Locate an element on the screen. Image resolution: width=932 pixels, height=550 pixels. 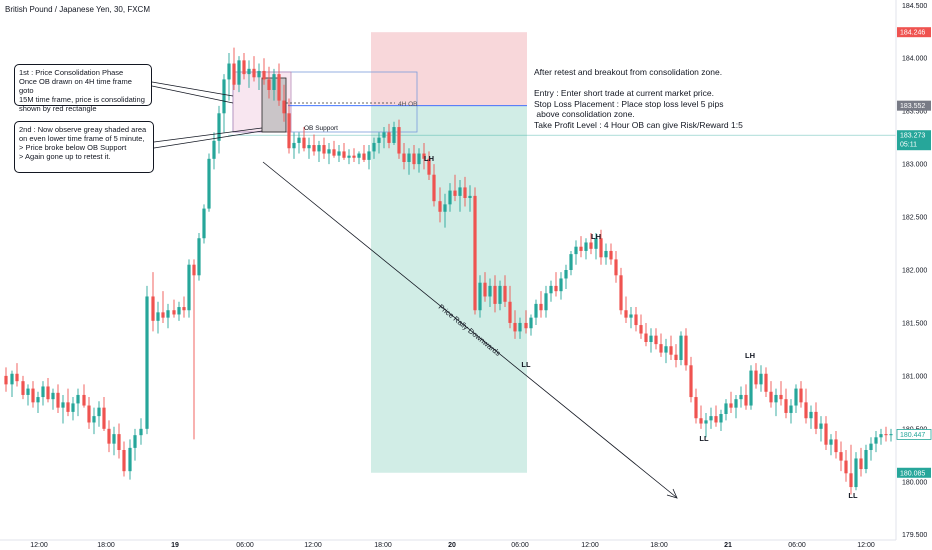
chart-title: British Pound / Japanese Yen, 30, FXCM is located at coordinates (77, 9).